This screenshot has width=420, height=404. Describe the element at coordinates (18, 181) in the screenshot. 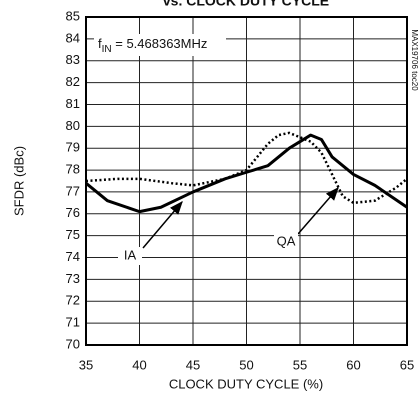

I see `y-axis-label: SFDR (dBc)` at that location.